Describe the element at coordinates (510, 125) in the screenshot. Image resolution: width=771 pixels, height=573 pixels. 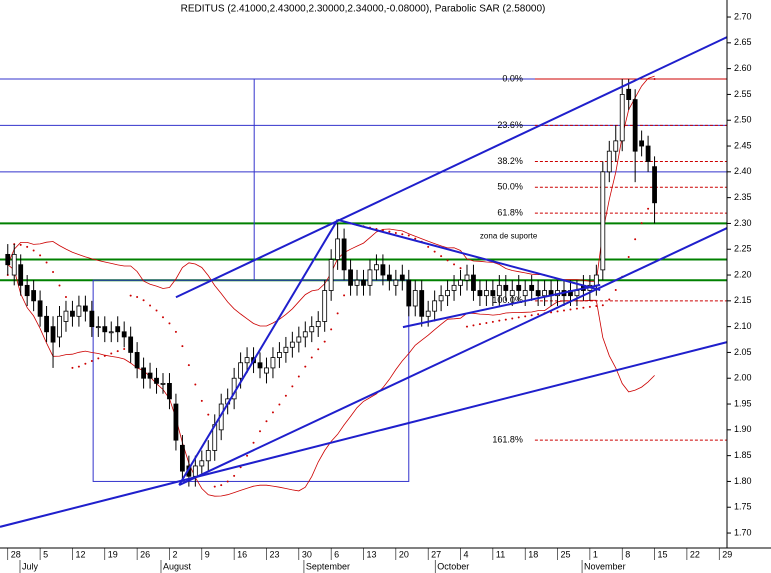
I see `fib-label: 23.6%` at that location.